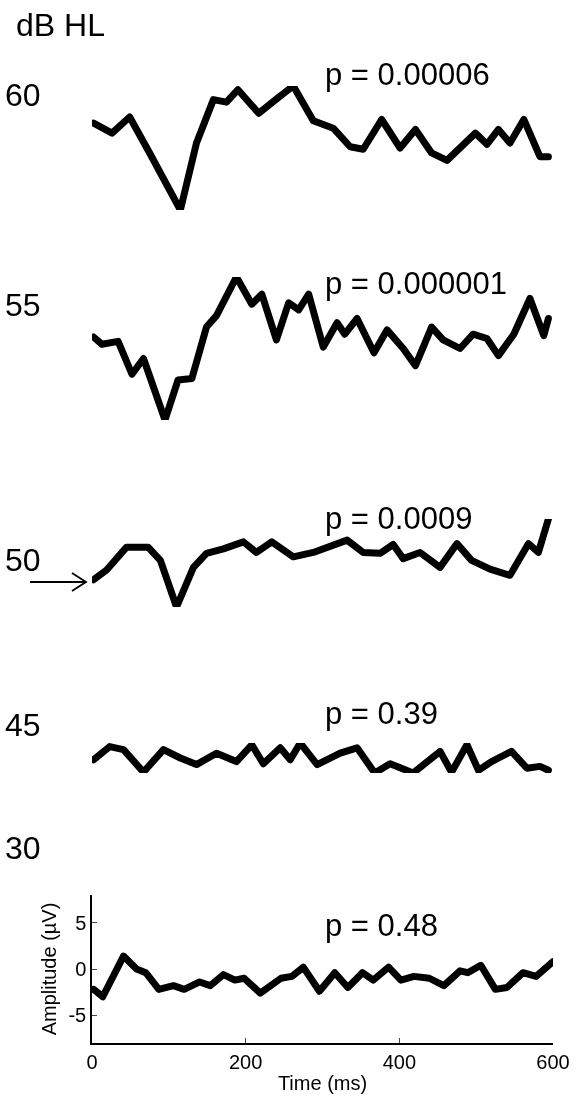 The width and height of the screenshot is (576, 1116). I want to click on x-tick-label: 400, so click(399, 1061).